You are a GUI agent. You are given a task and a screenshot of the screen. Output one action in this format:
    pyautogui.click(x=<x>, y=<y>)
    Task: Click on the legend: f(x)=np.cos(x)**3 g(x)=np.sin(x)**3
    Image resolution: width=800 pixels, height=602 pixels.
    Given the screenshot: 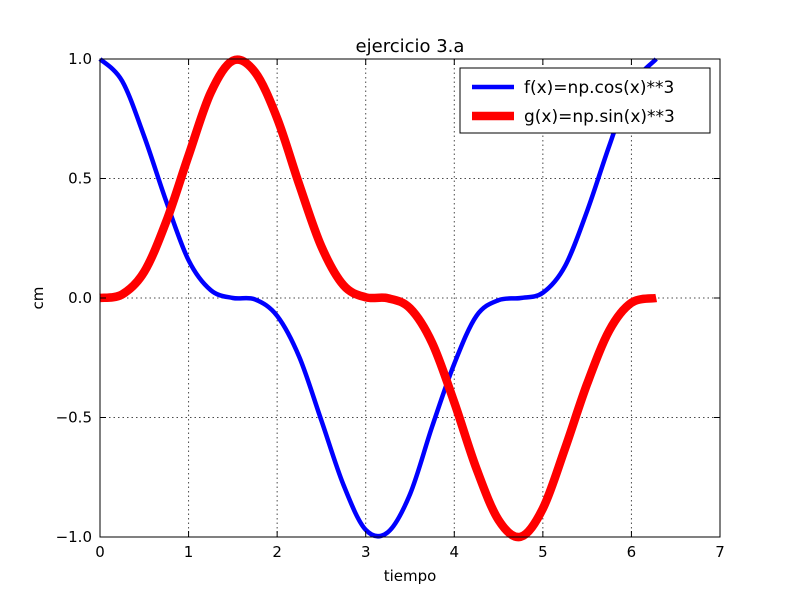 What is the action you would take?
    pyautogui.click(x=585, y=100)
    